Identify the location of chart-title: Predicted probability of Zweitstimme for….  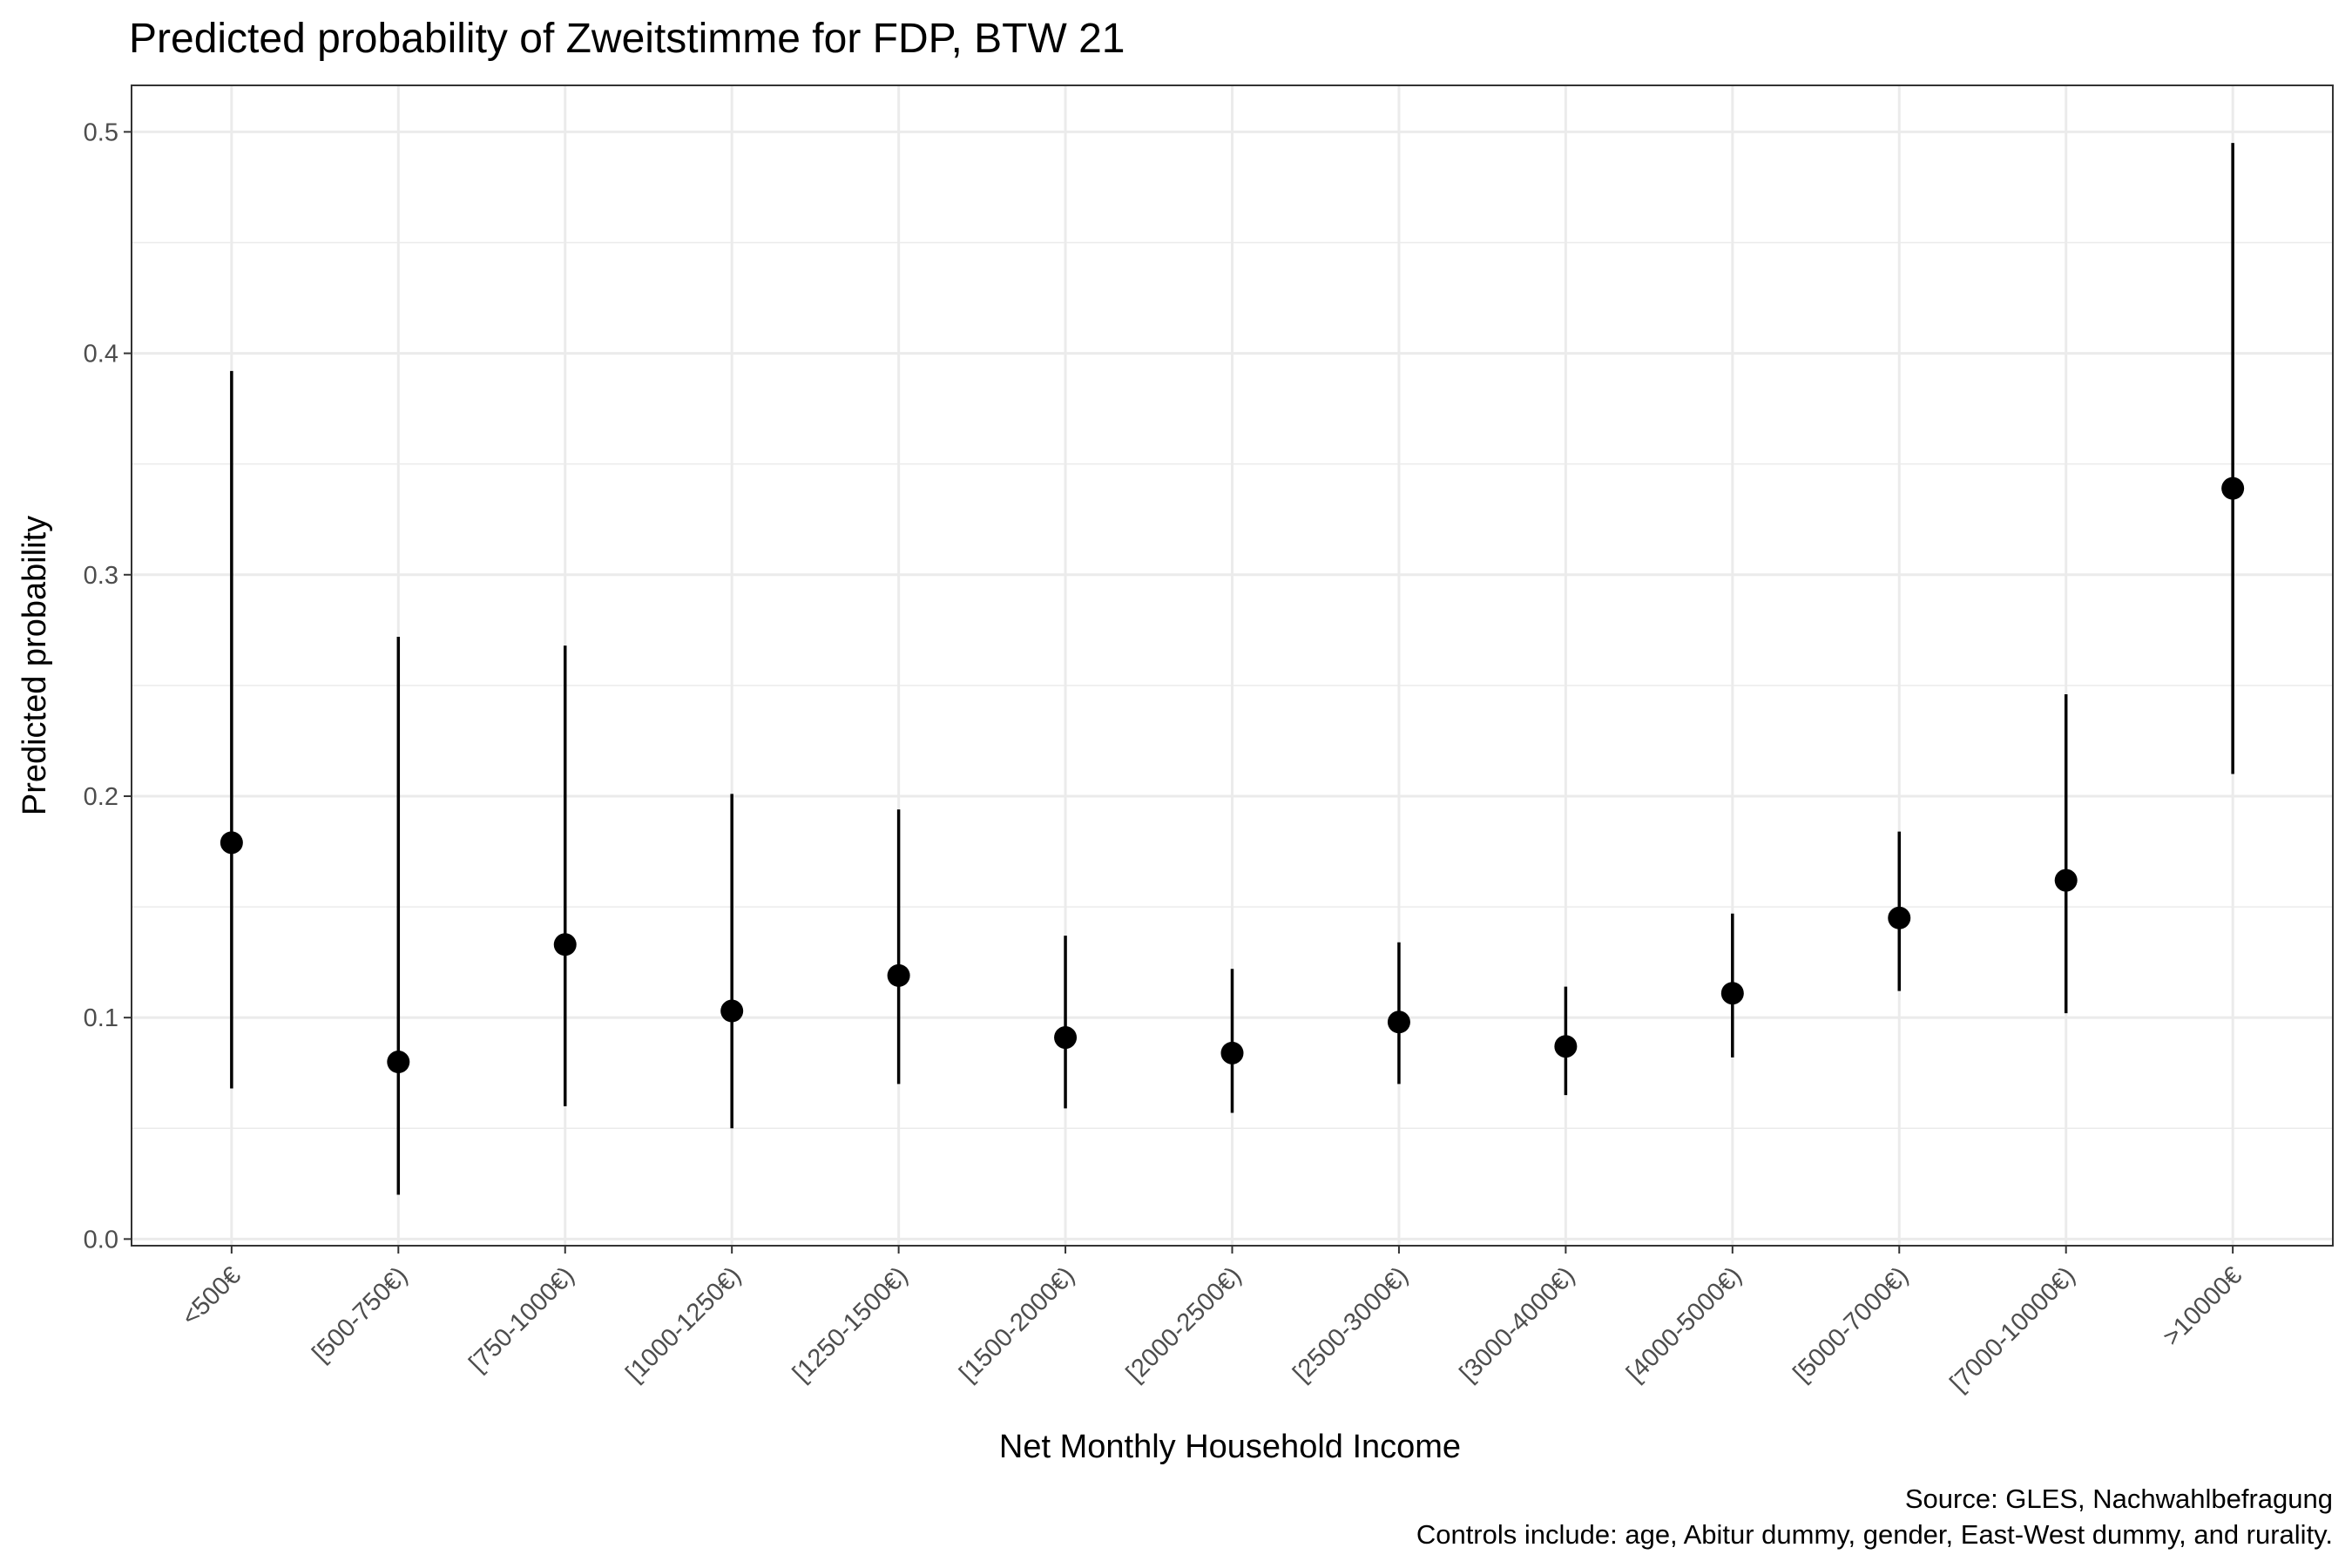
(627, 39).